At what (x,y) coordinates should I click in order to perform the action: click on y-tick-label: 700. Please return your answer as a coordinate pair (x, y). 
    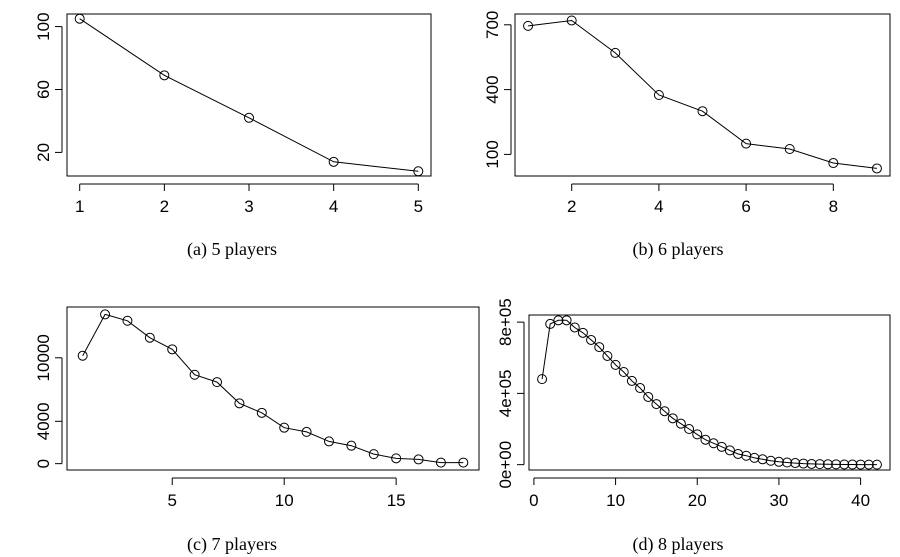
    Looking at the image, I should click on (492, 25).